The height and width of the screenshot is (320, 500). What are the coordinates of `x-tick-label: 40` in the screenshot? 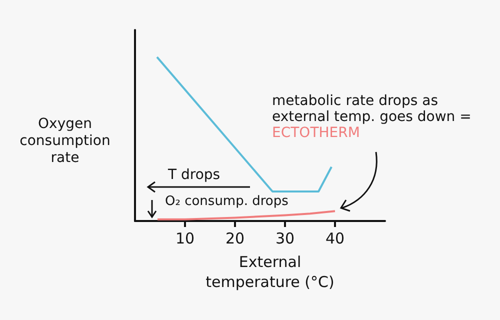 It's located at (335, 239).